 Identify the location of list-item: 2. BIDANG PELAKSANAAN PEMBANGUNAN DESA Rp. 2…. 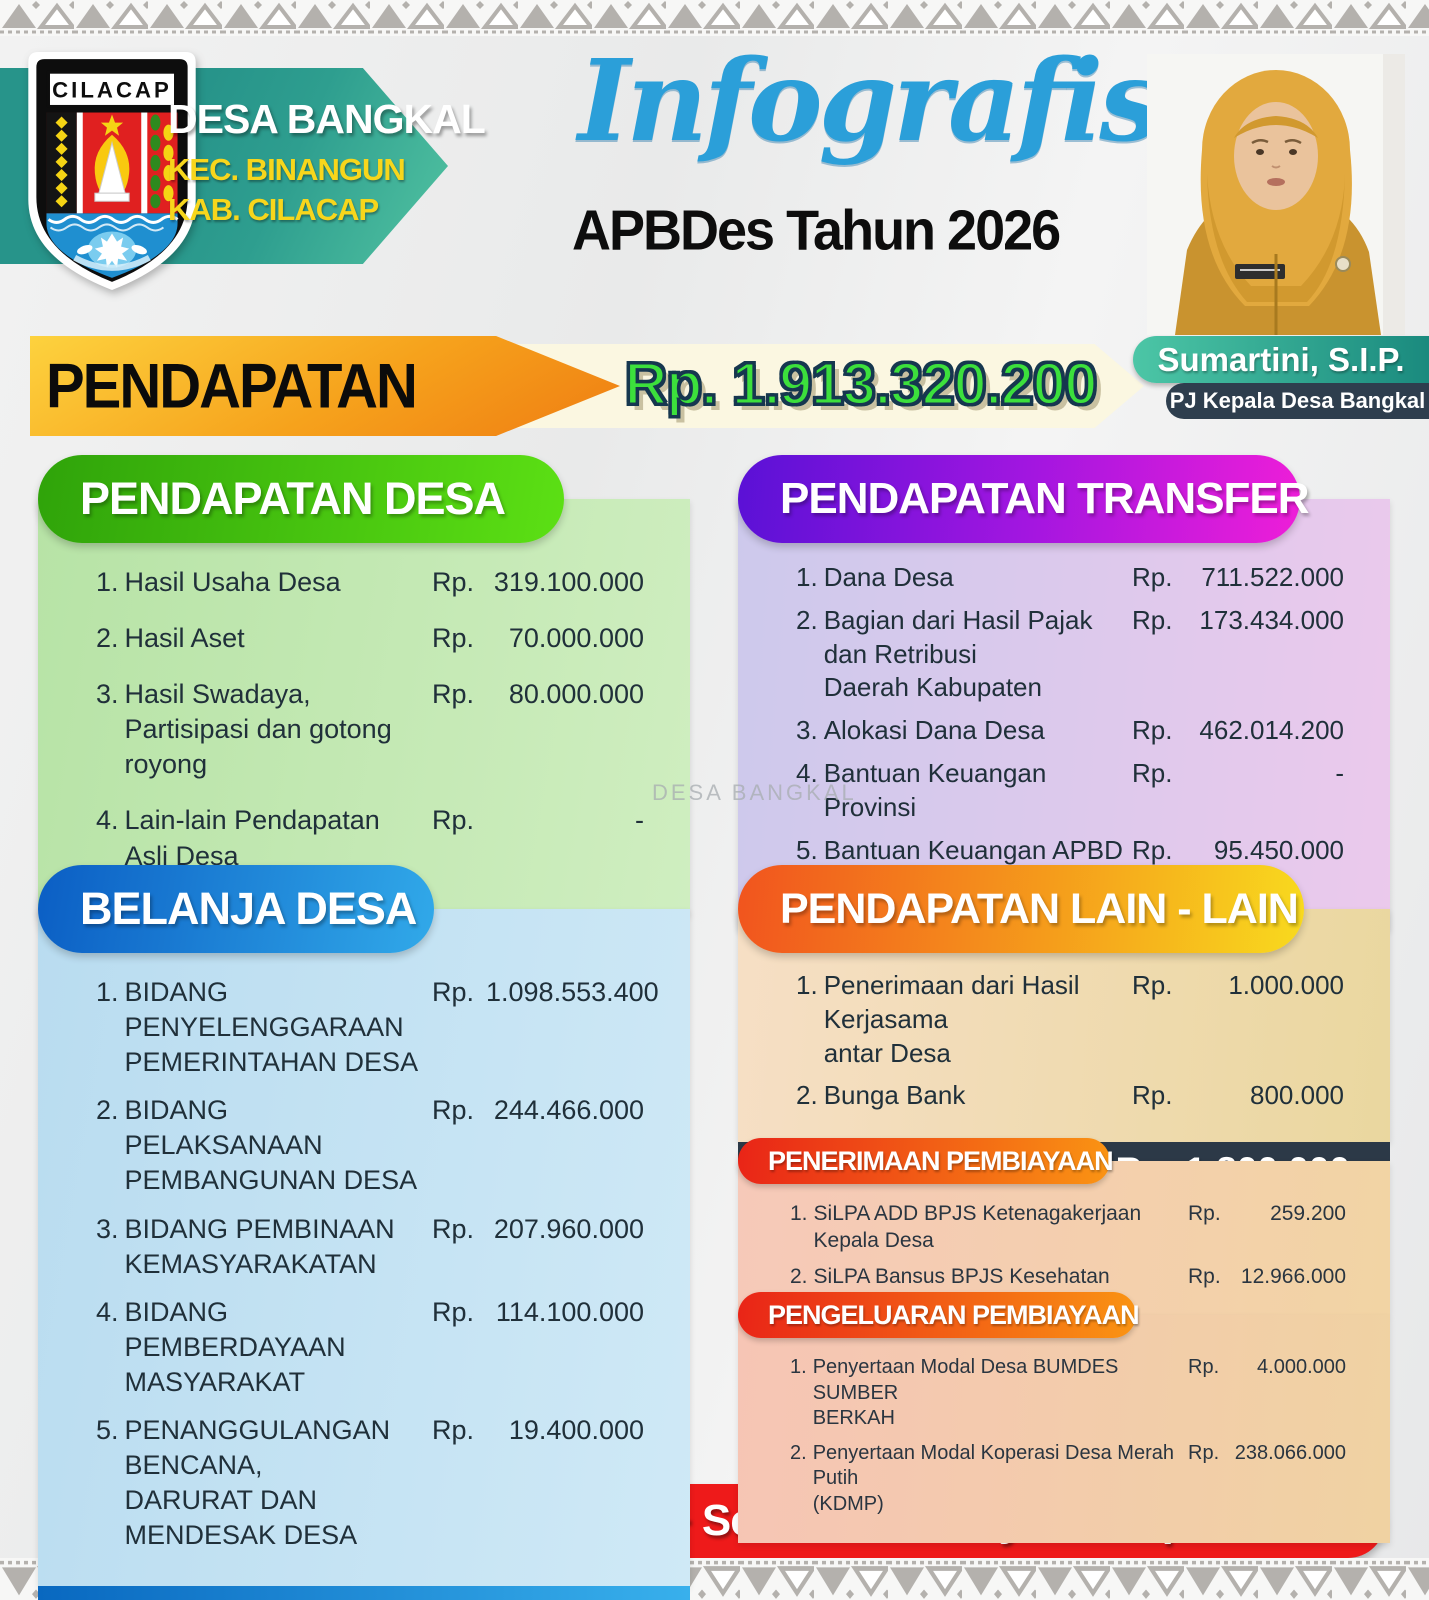
(370, 1145).